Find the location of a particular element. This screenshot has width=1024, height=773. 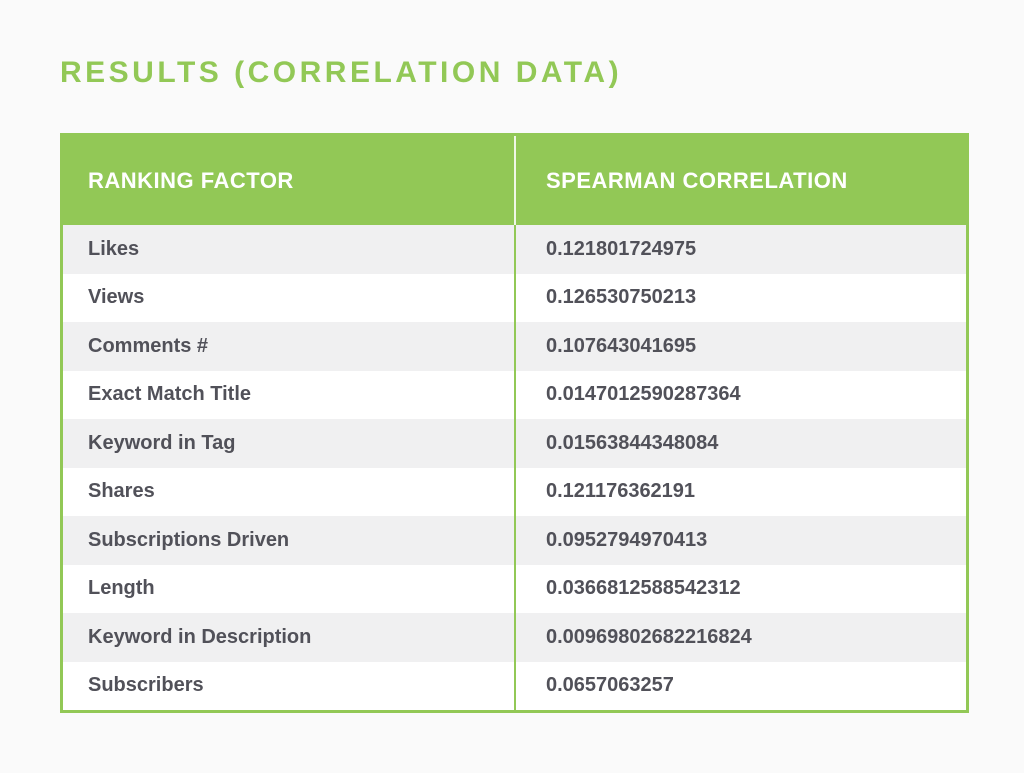

table-row: Comments # 0.107643041695 is located at coordinates (514, 346).